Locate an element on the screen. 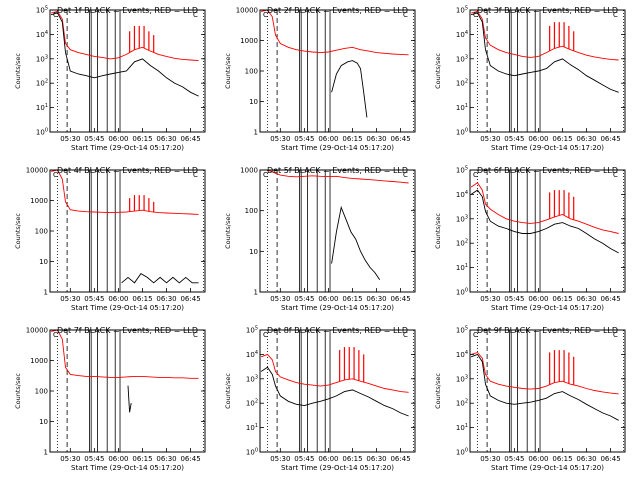 This screenshot has width=640, height=480. chart-title: Det 5f BLACK = Events, RED = LLD is located at coordinates (337, 170).